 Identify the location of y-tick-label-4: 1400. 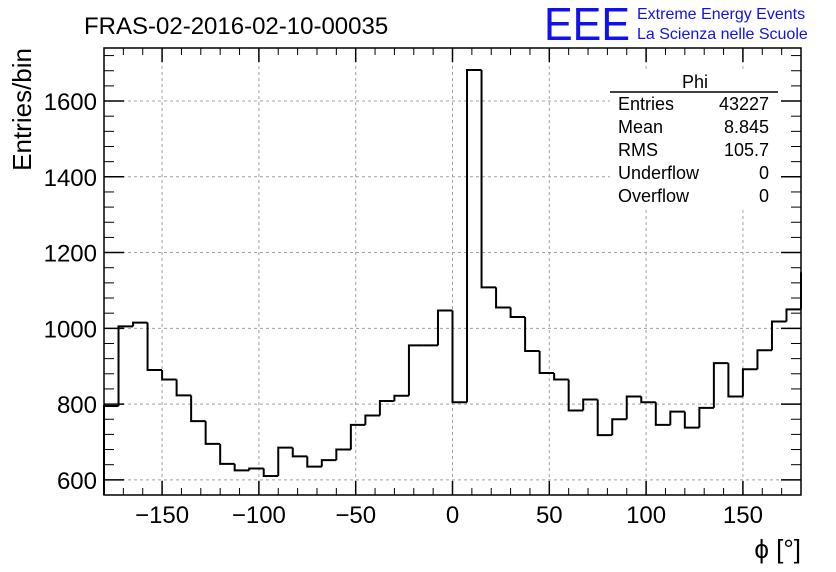
(70, 178).